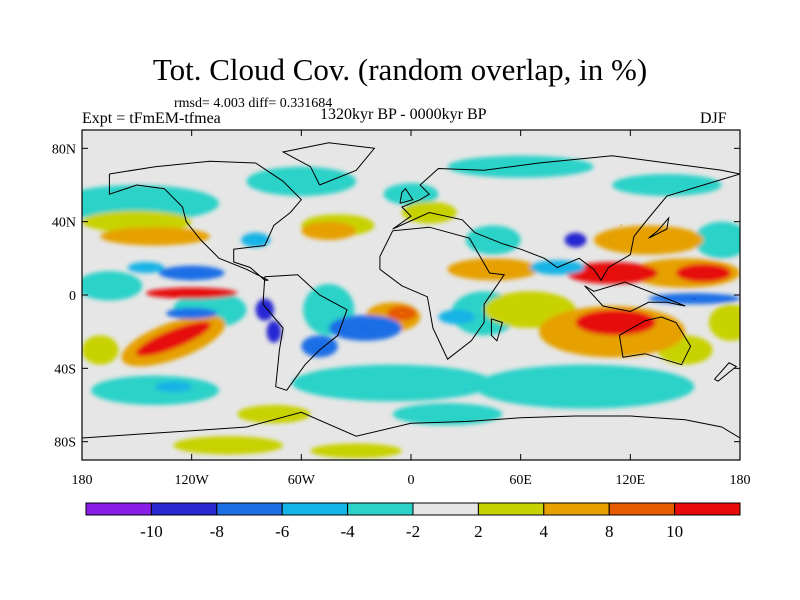  Describe the element at coordinates (302, 480) in the screenshot. I see `x-tick-label: 60W` at that location.